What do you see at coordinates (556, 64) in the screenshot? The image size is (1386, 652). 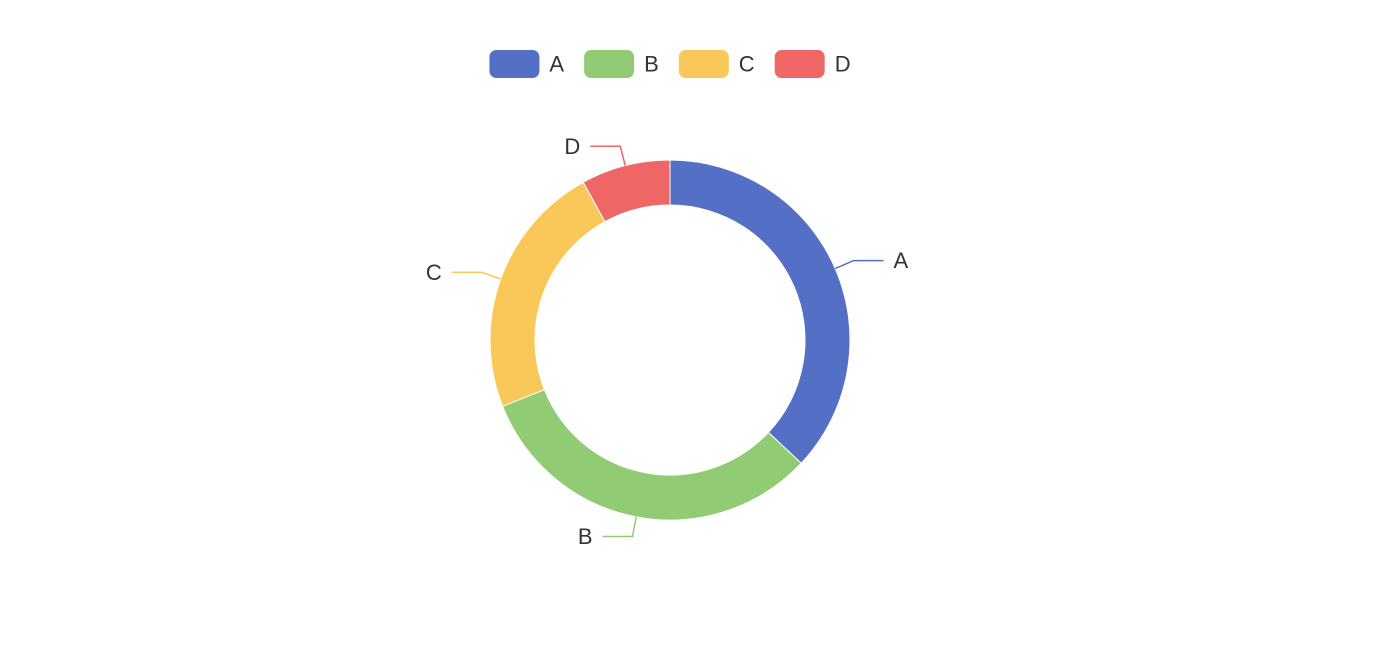 I see `legend-label-a: A` at bounding box center [556, 64].